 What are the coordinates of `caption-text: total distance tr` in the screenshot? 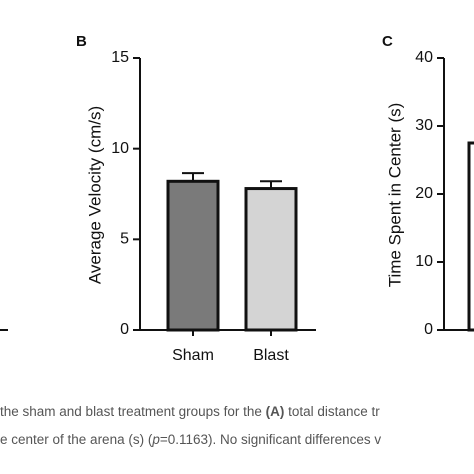 It's located at (332, 411).